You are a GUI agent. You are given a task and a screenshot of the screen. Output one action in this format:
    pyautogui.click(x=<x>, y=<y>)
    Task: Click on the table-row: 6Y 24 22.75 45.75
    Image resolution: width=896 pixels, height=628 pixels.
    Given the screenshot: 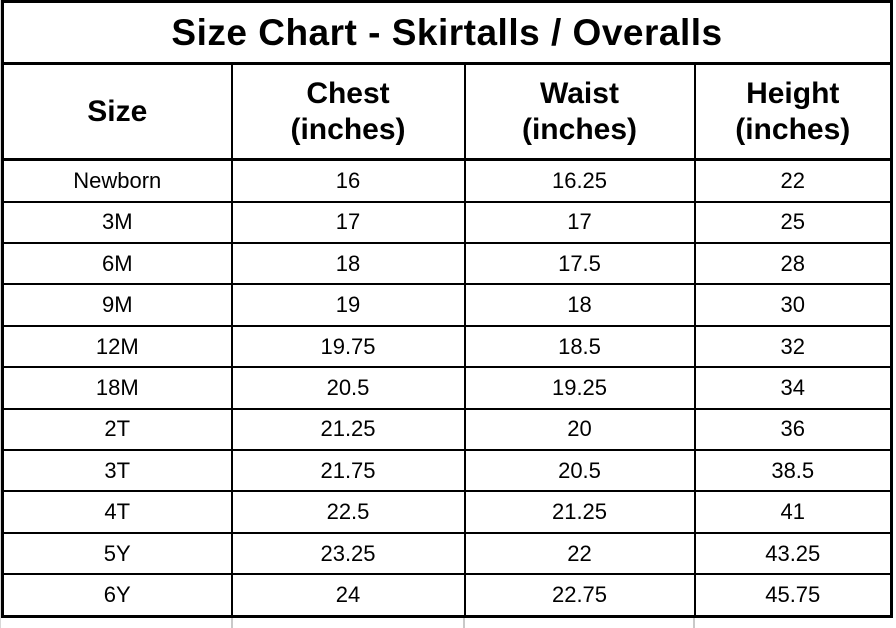 What is the action you would take?
    pyautogui.click(x=447, y=595)
    